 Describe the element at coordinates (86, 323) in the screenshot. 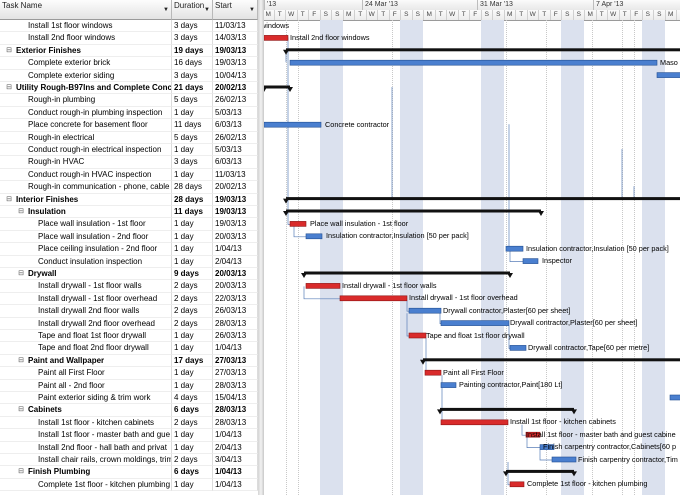

I see `task-name-cell: Install drywall 2nd floor overhead` at that location.